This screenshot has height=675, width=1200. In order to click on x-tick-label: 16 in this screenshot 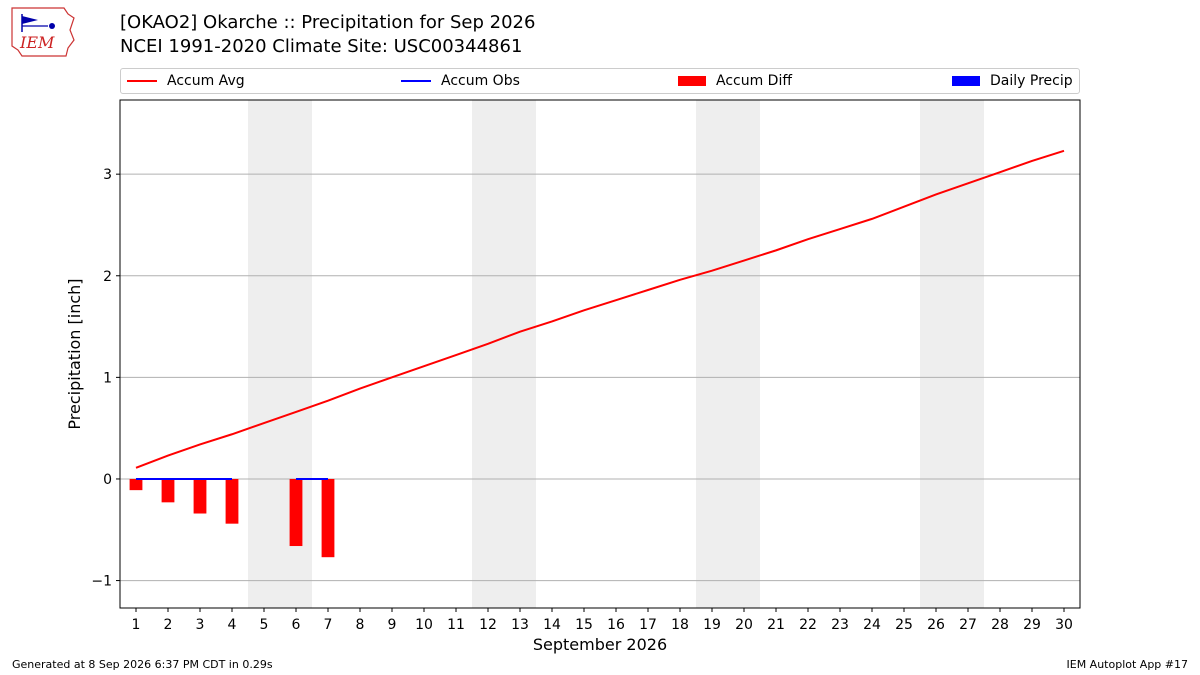, I will do `click(616, 625)`.